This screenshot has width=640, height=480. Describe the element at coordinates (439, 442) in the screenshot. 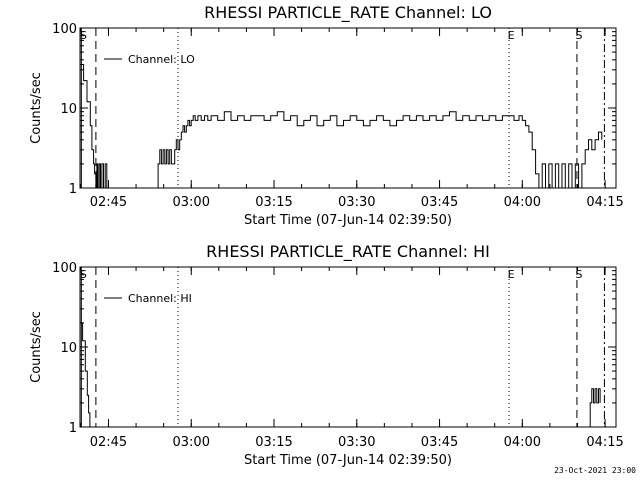

I see `panel-2-x-tick-label: 03:45` at that location.